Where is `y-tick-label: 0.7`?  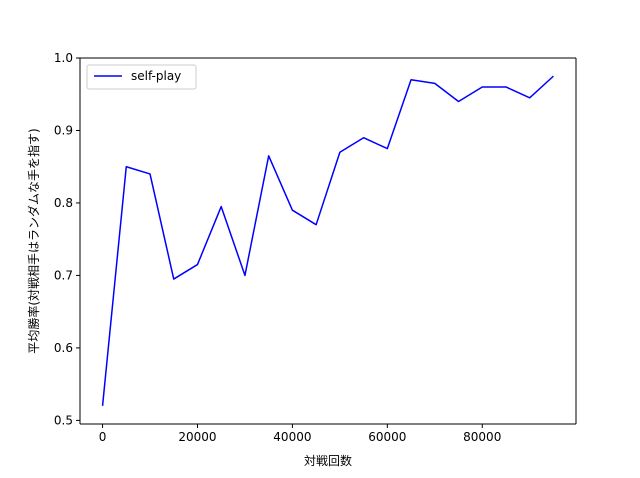
y-tick-label: 0.7 is located at coordinates (63, 275).